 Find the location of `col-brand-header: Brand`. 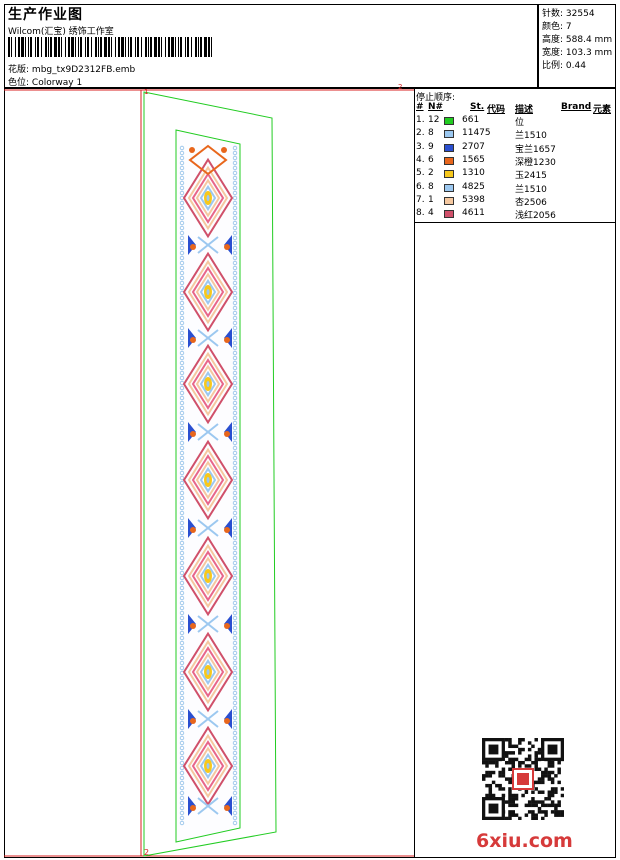

col-brand-header: Brand is located at coordinates (576, 107).